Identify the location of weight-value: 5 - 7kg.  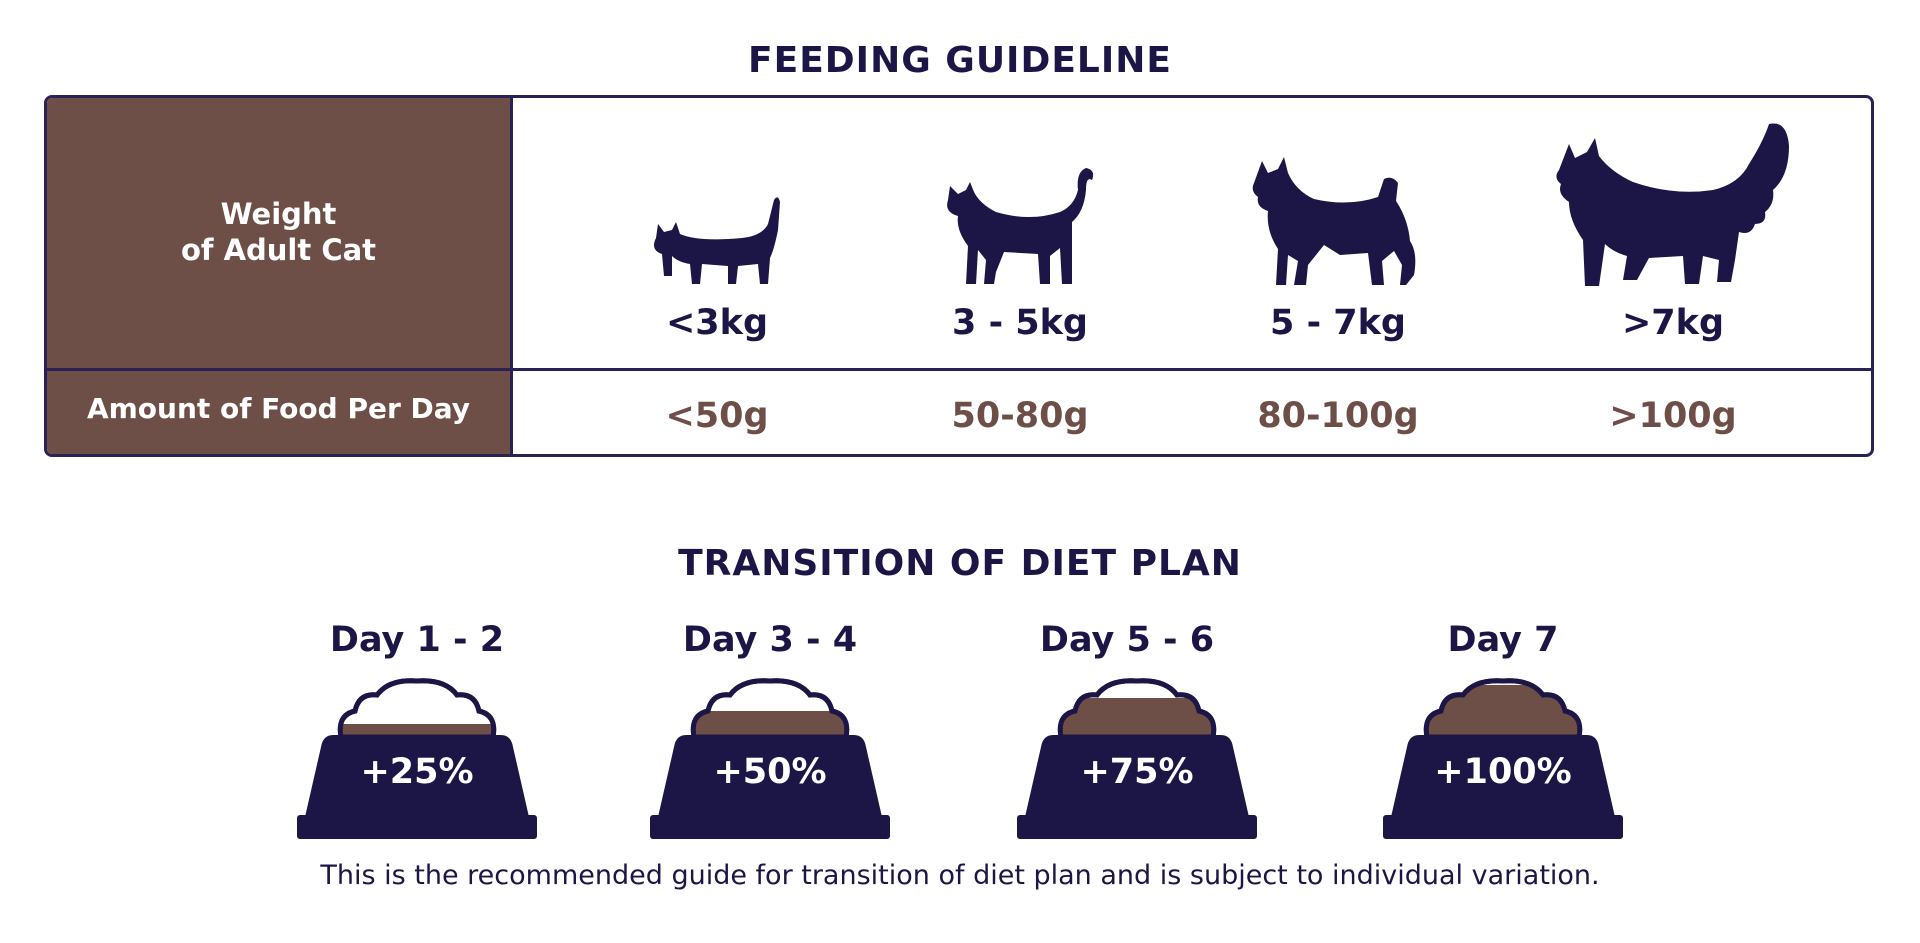
(1338, 323).